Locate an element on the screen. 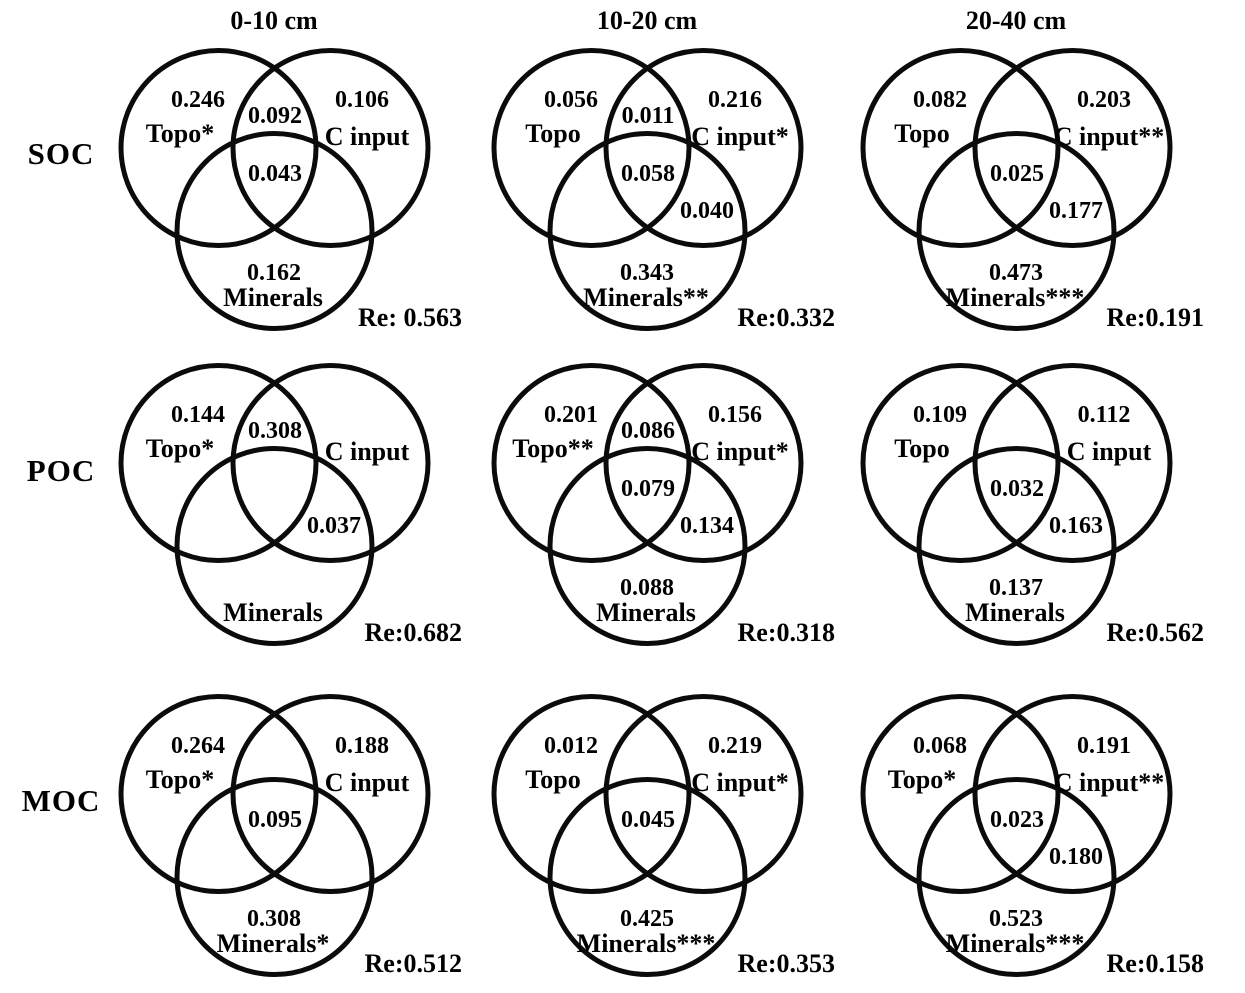 This screenshot has width=1245, height=993. row-label-moc: MOC is located at coordinates (61, 800).